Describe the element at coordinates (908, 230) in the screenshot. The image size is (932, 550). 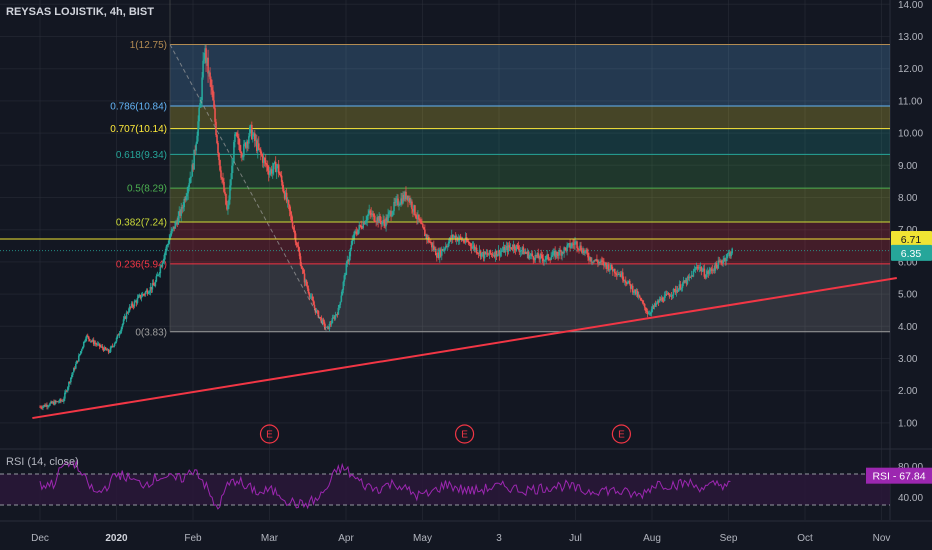
I see `y-tick-label: 7.00` at that location.